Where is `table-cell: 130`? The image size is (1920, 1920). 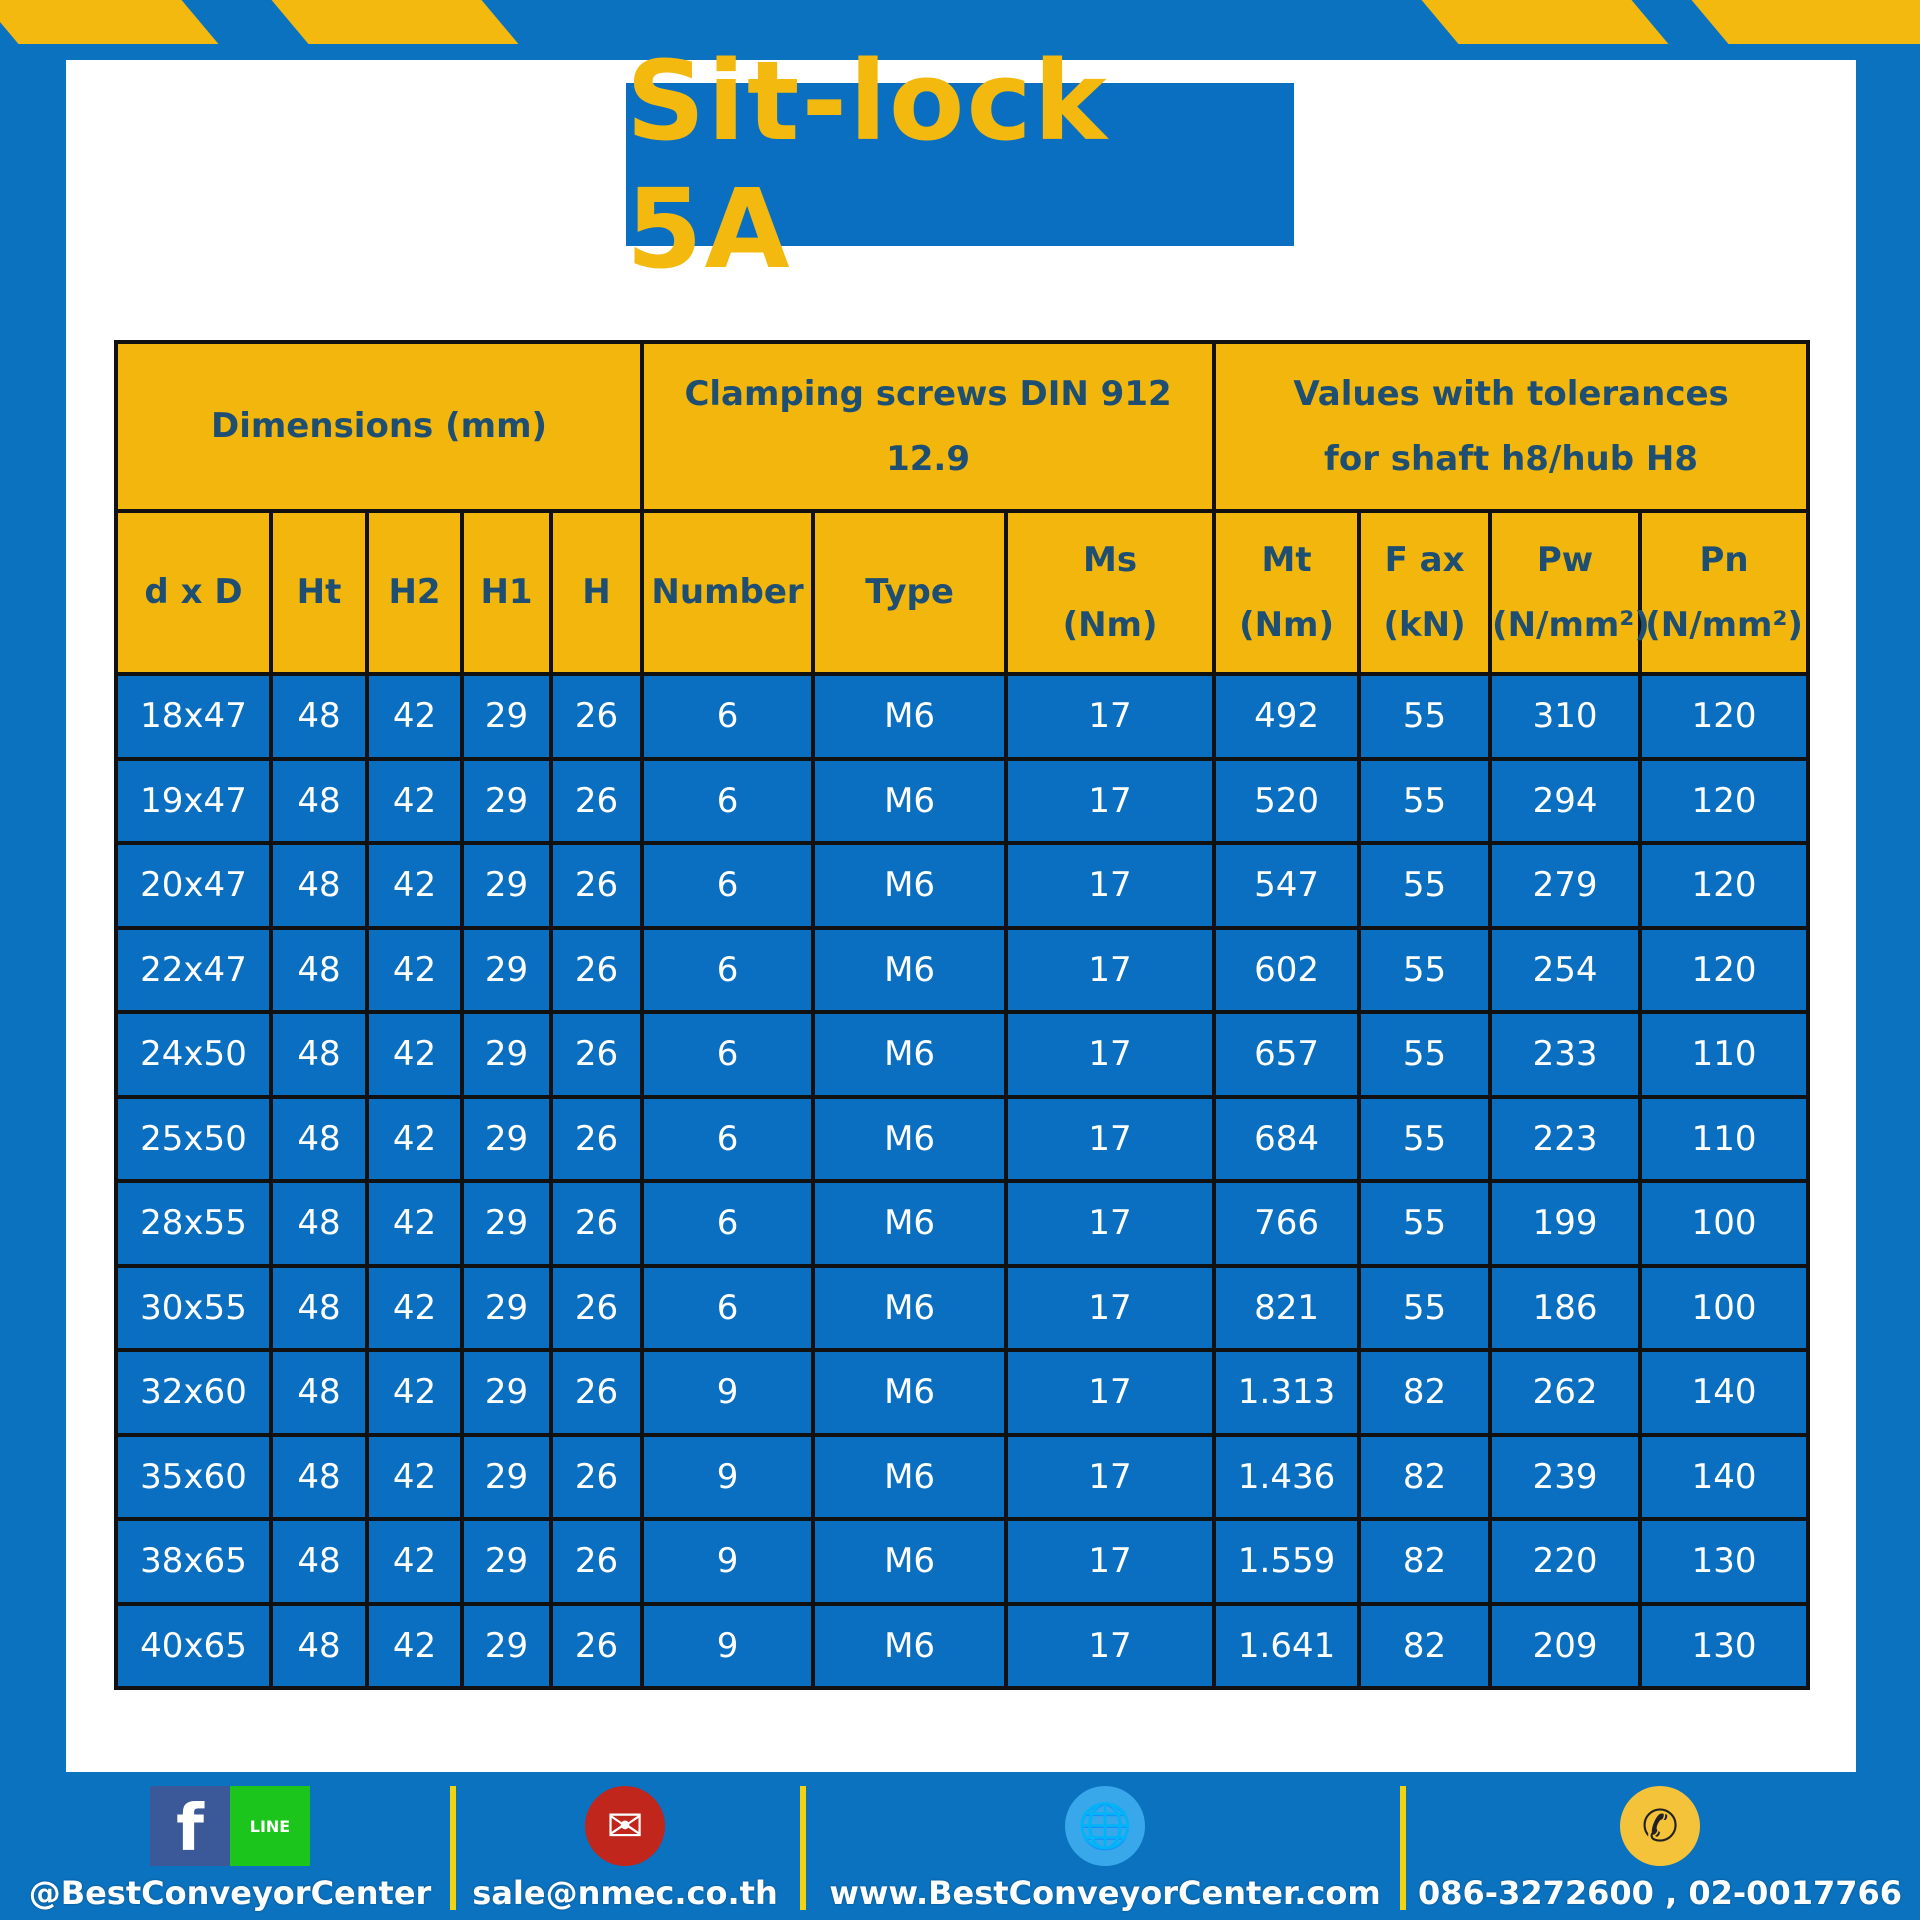 table-cell: 130 is located at coordinates (1724, 1645).